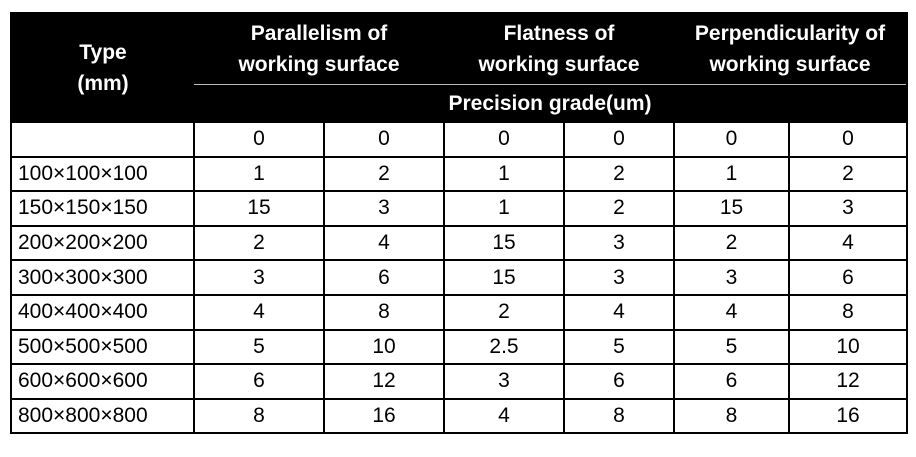  What do you see at coordinates (102, 381) in the screenshot?
I see `size-cell: 600×600×600` at bounding box center [102, 381].